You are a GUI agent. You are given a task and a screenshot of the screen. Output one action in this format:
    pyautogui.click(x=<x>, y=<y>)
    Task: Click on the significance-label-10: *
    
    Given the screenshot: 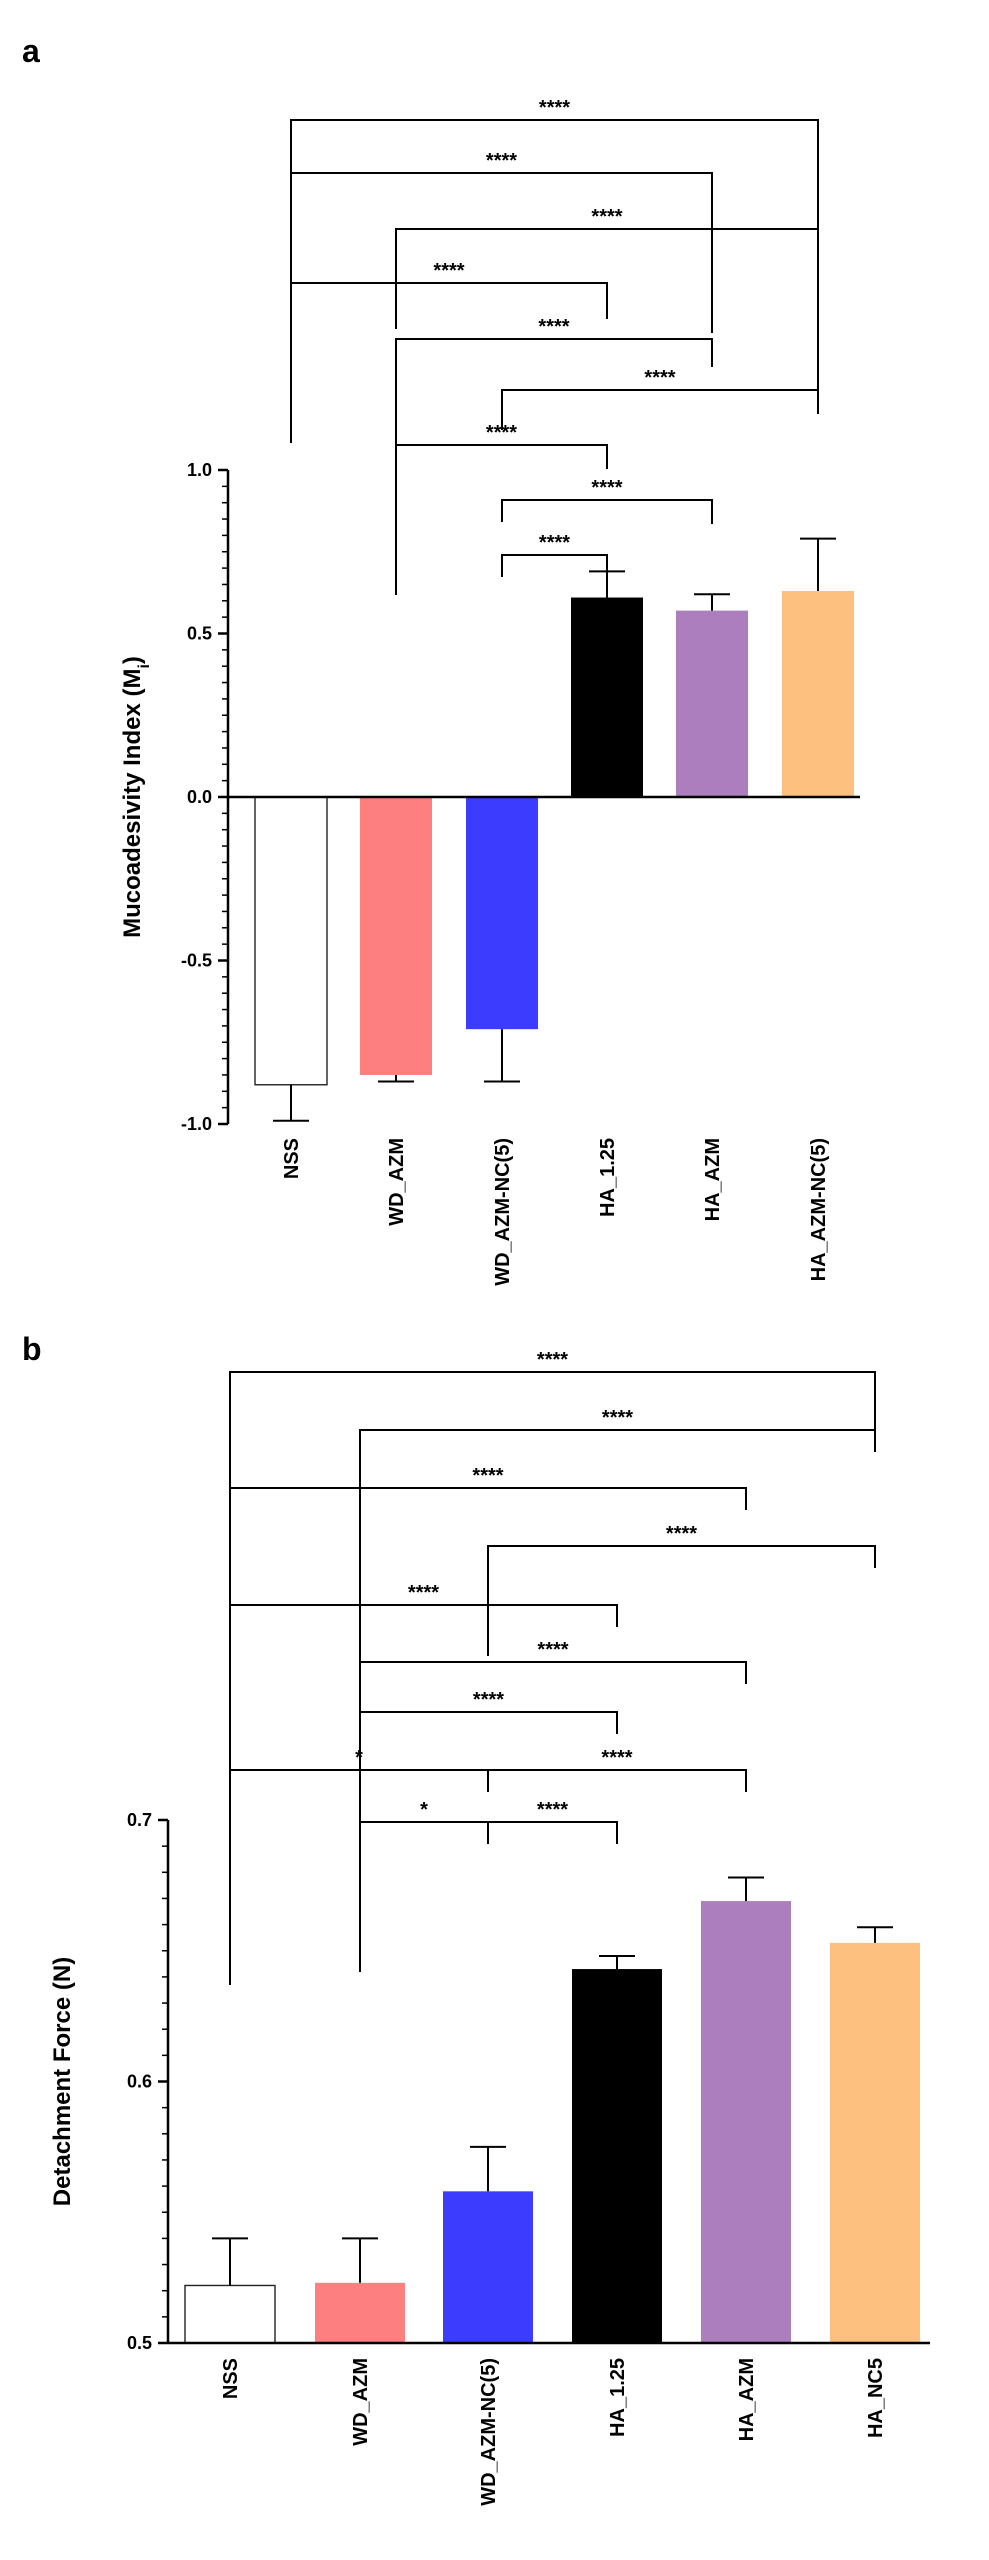 What is the action you would take?
    pyautogui.click(x=424, y=1810)
    